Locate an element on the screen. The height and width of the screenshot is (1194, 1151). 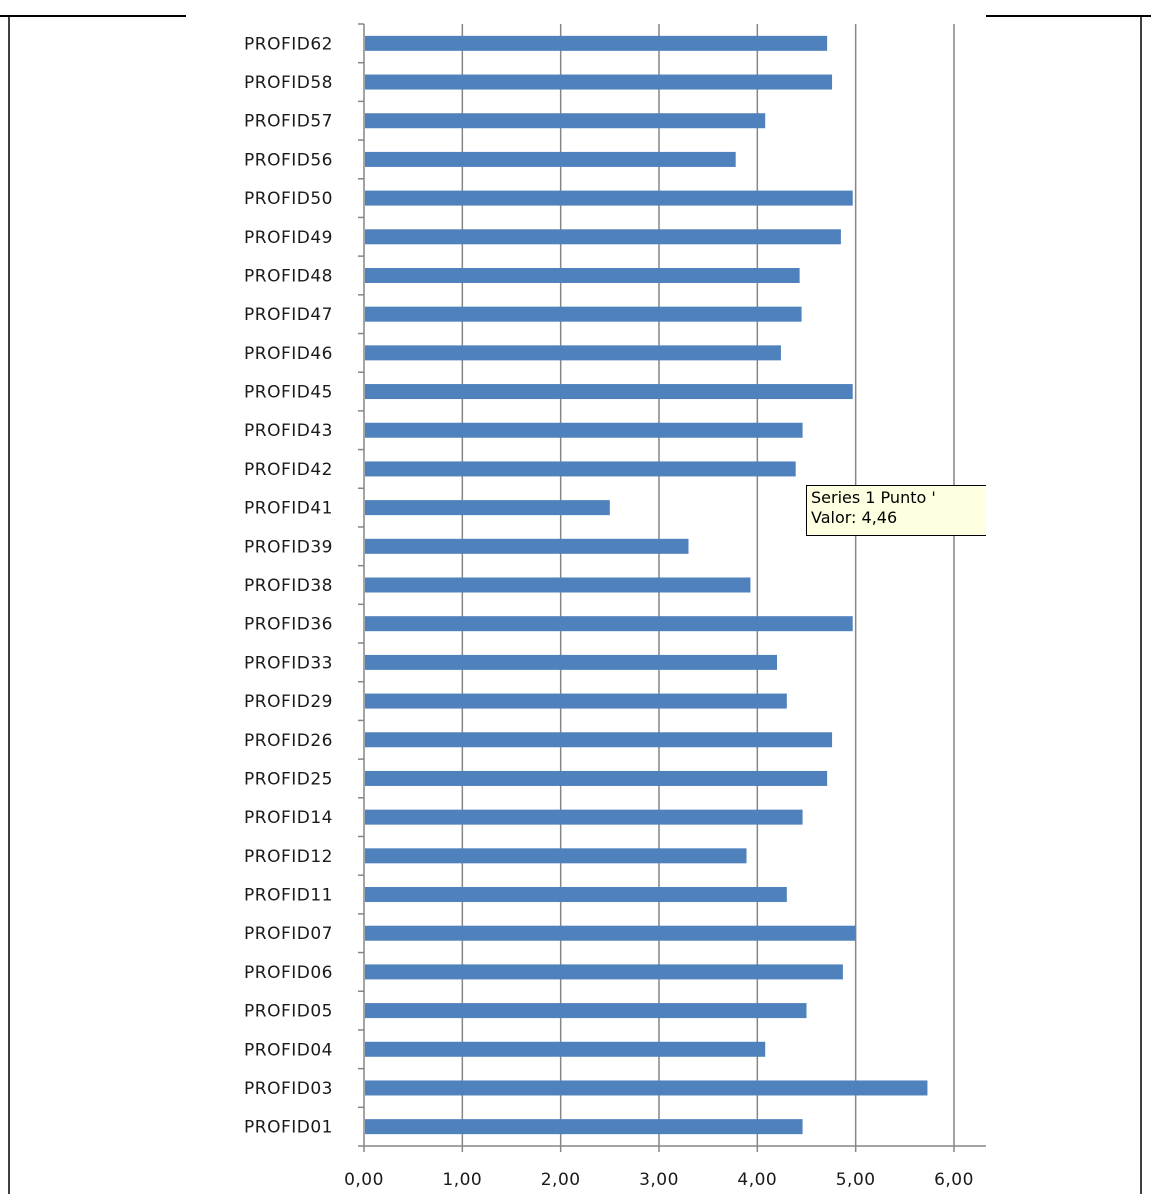
category-label: PROFID33 is located at coordinates (288, 663).